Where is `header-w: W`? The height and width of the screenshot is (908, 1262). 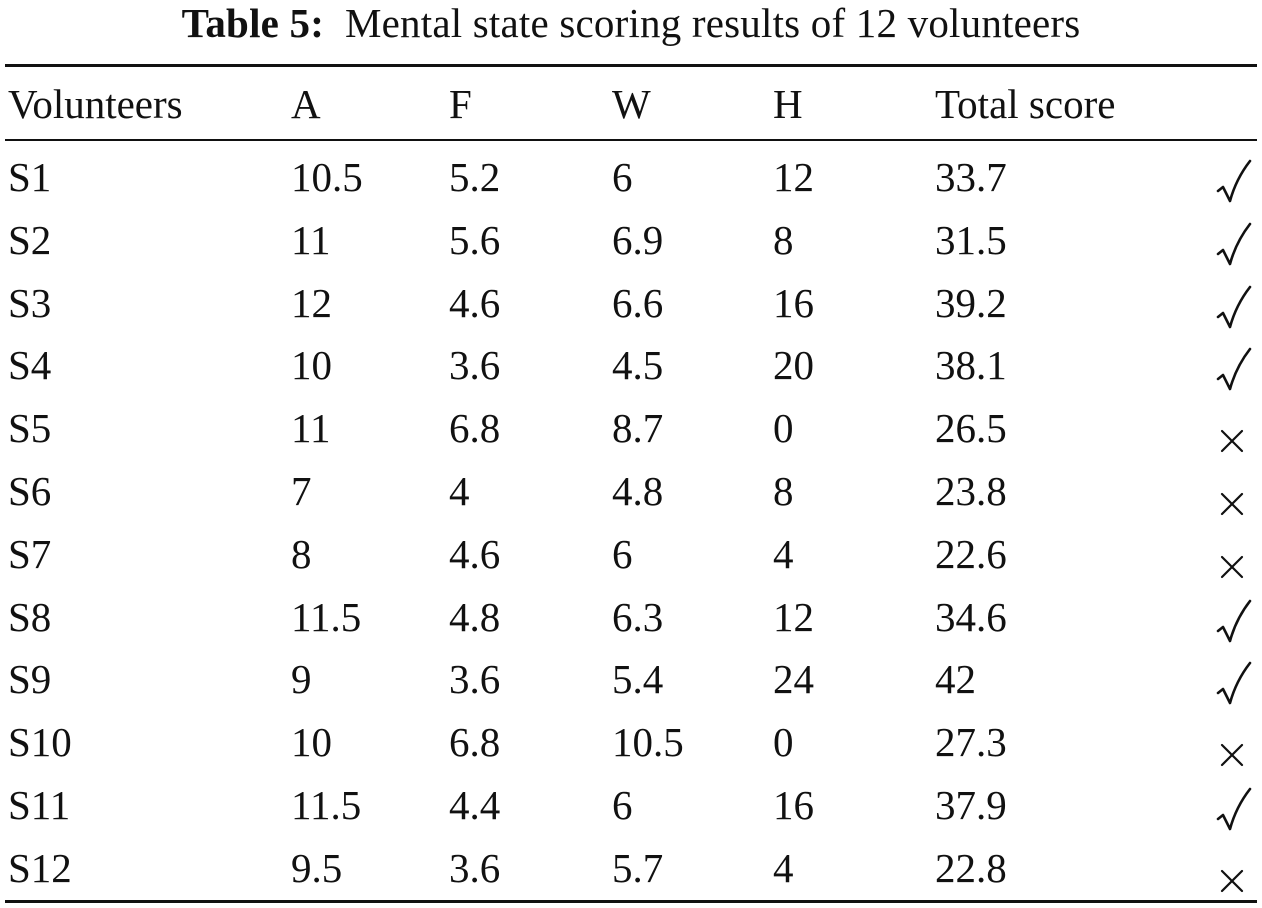
header-w: W is located at coordinates (631, 104).